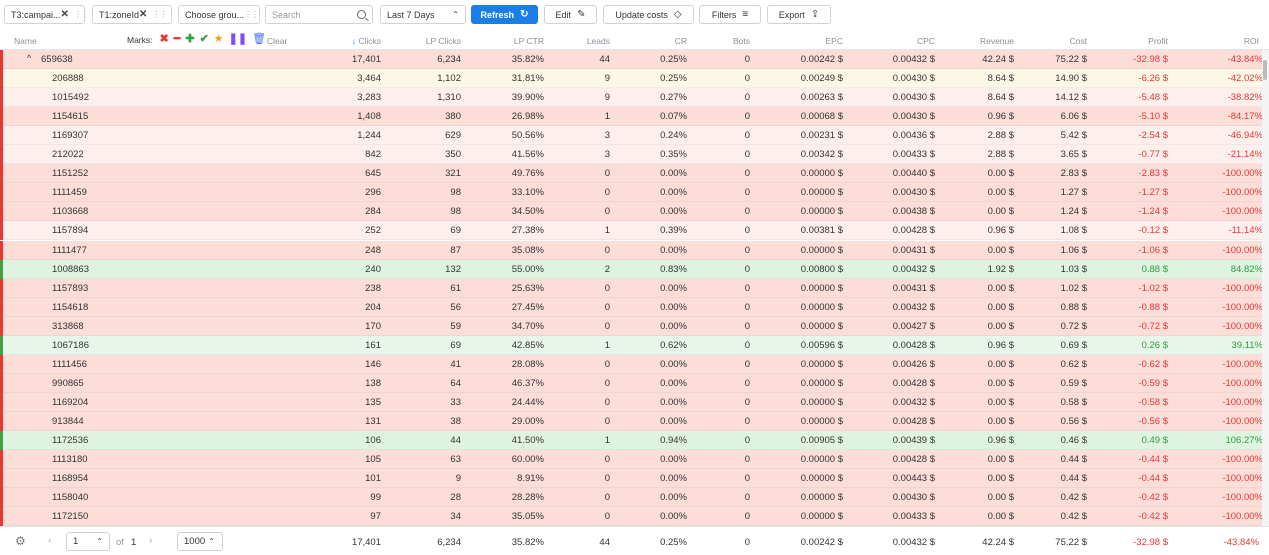 The height and width of the screenshot is (555, 1269). Describe the element at coordinates (151, 540) in the screenshot. I see `chevron-right-icon: ›` at that location.